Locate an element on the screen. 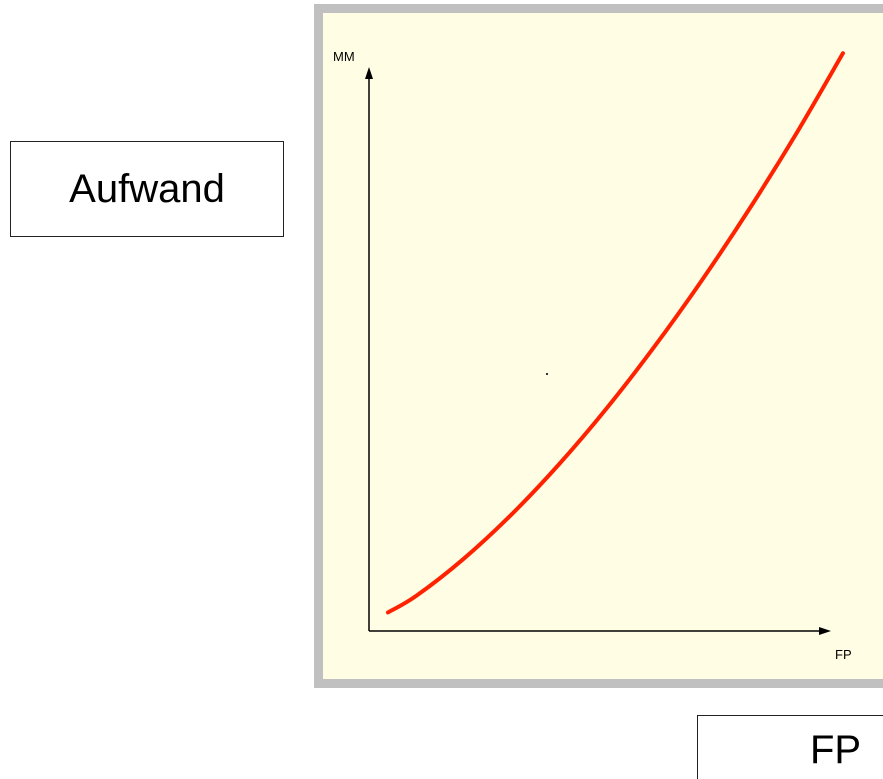 This screenshot has width=883, height=779. aufwand-label: Aufwand is located at coordinates (147, 188).